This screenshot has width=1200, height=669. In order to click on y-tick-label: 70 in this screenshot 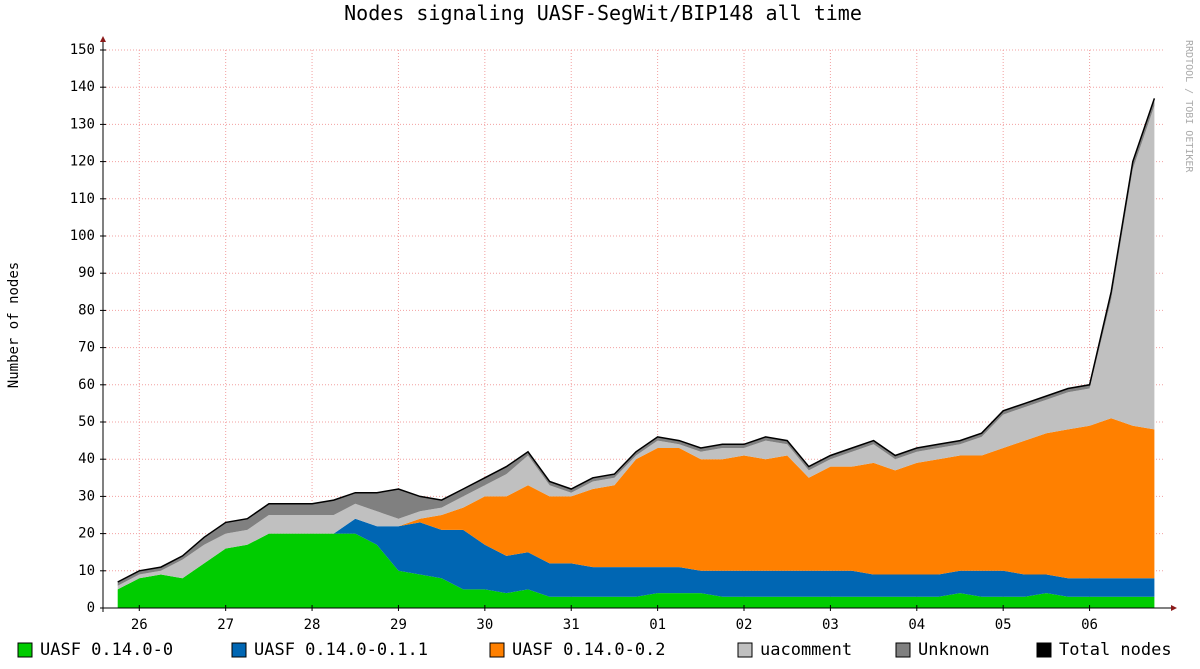, I will do `click(86, 348)`.